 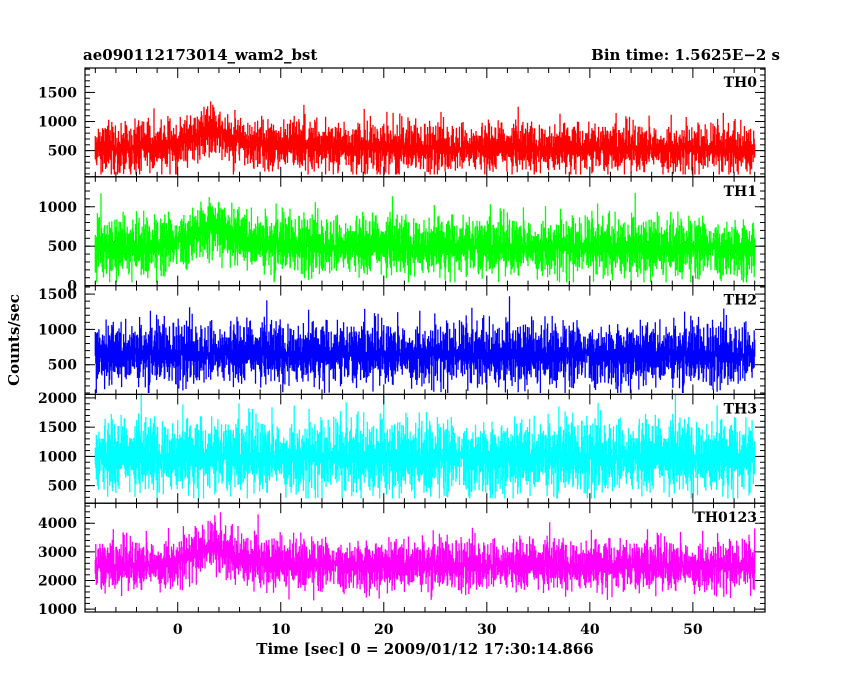 What do you see at coordinates (740, 192) in the screenshot?
I see `panel-label-th1: TH1` at bounding box center [740, 192].